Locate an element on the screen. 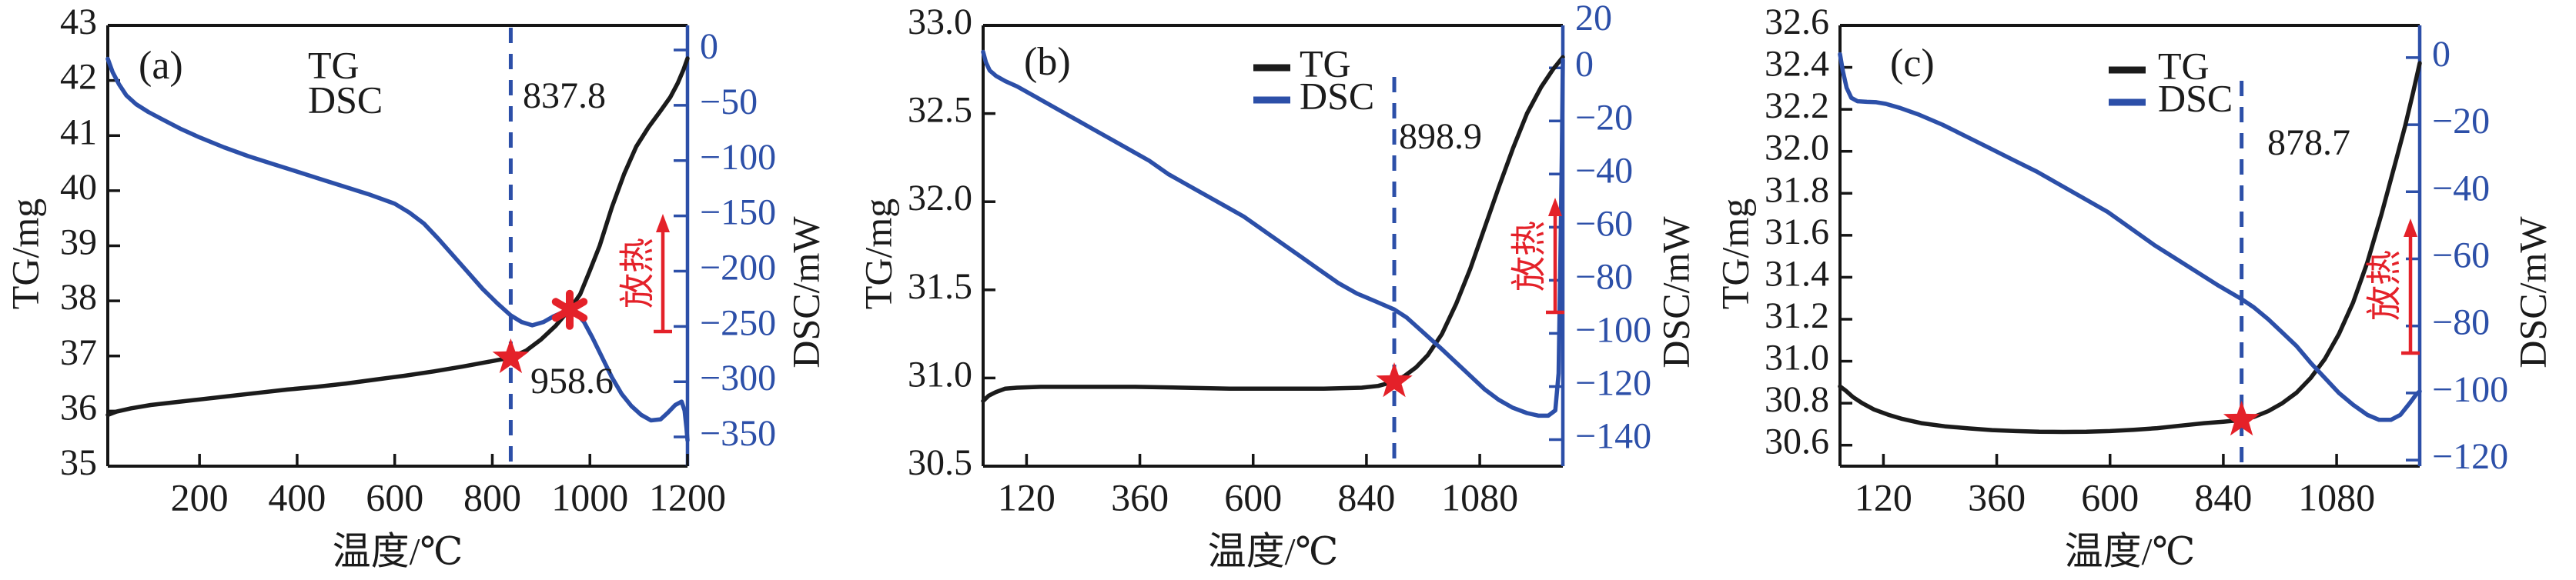 The height and width of the screenshot is (580, 2576). tg-tick-label: 33.0 is located at coordinates (940, 22).